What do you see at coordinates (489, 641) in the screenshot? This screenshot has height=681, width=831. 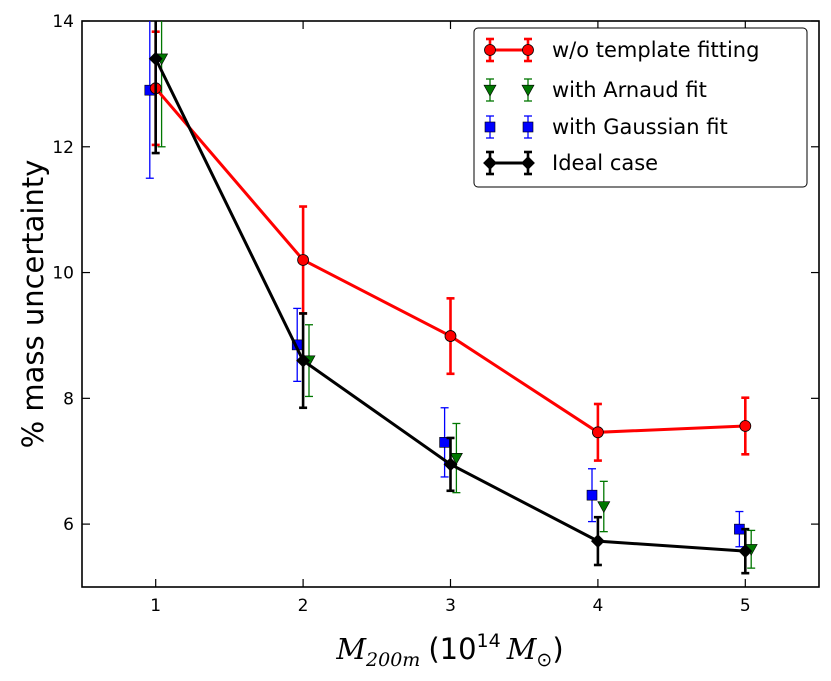 I see `x-label-exponent: 14` at bounding box center [489, 641].